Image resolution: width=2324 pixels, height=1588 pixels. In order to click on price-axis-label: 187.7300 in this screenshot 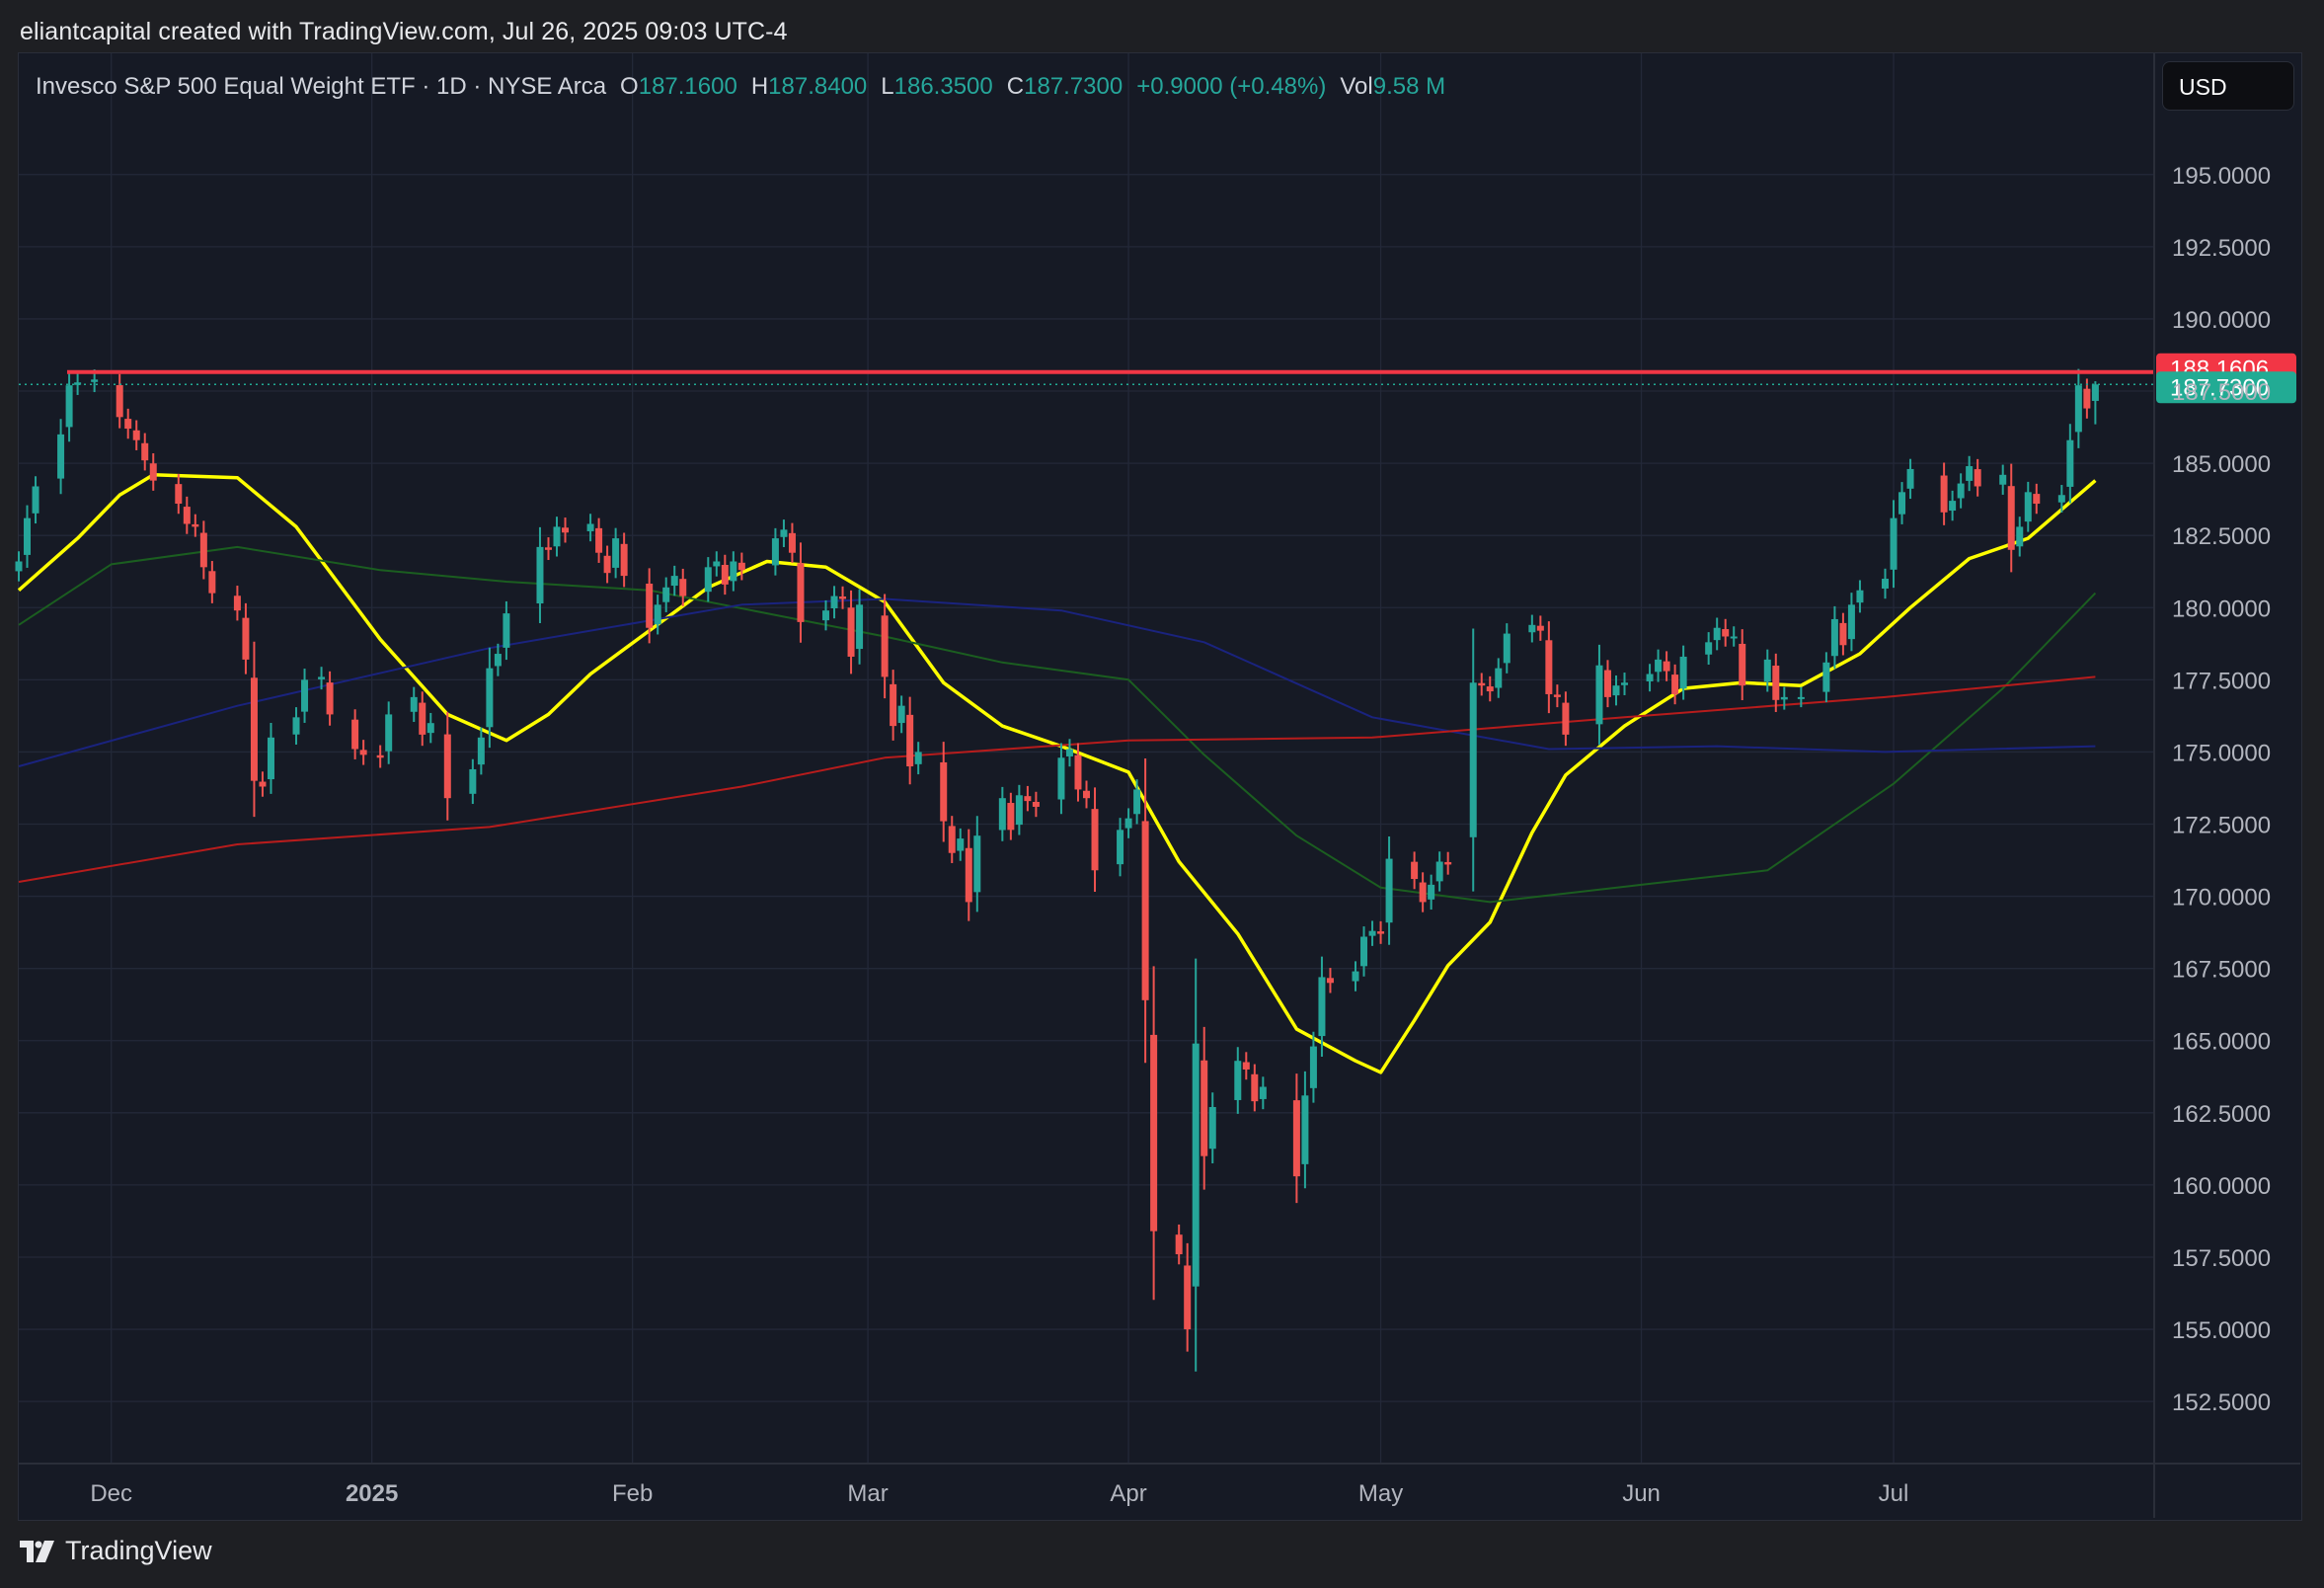, I will do `click(2219, 387)`.